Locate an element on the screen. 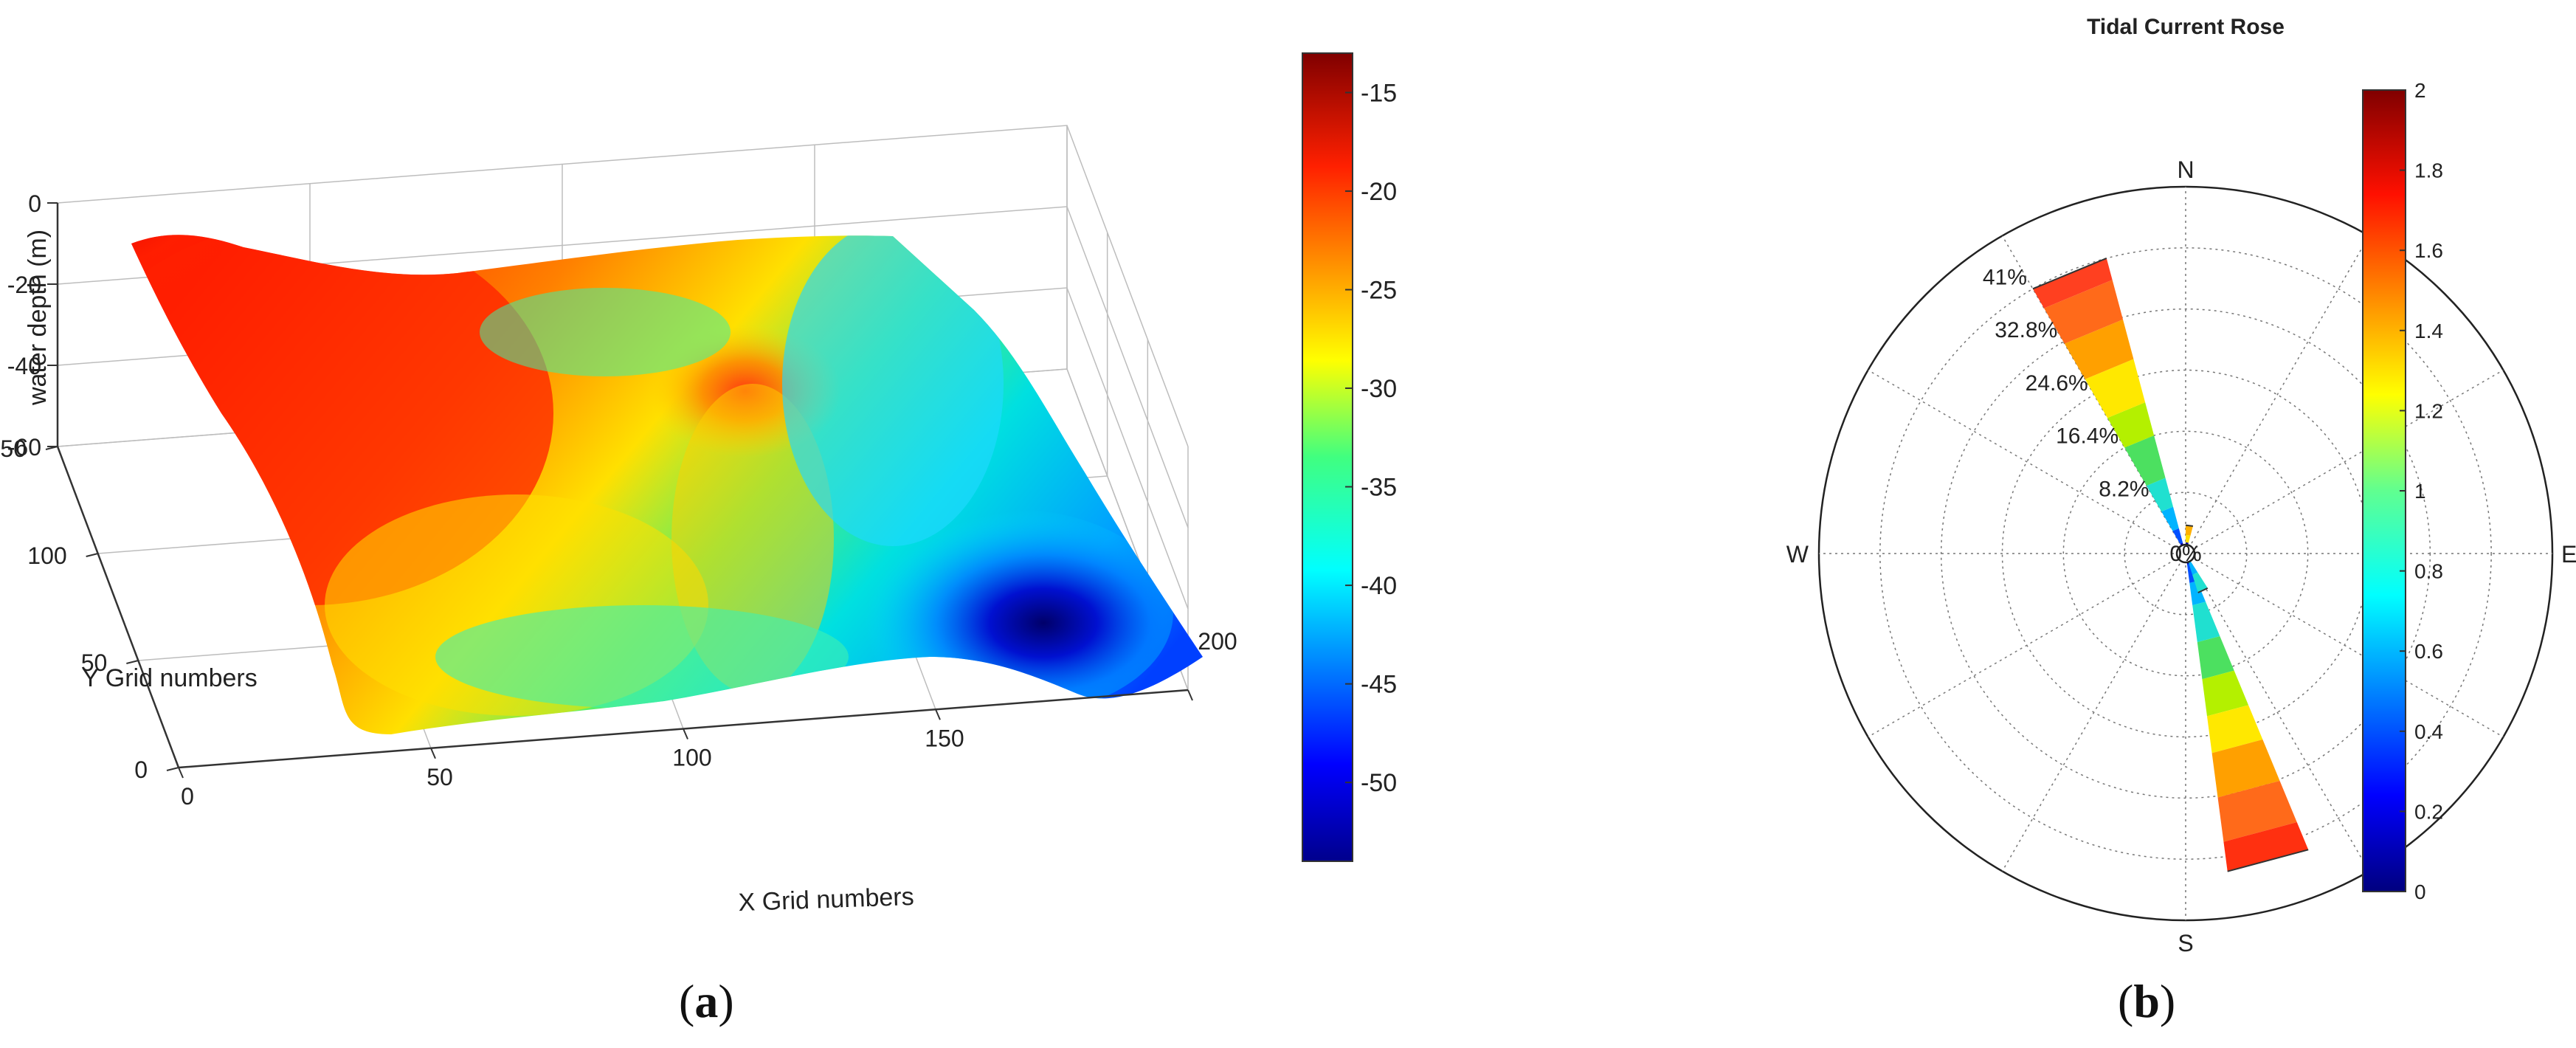 This screenshot has width=2576, height=1048. colorbar-b-tick-labels: 0 0.2 0.4 0.6 0.8 1 1.2 1.4 1.6 1.8 2 is located at coordinates (2421, 491).